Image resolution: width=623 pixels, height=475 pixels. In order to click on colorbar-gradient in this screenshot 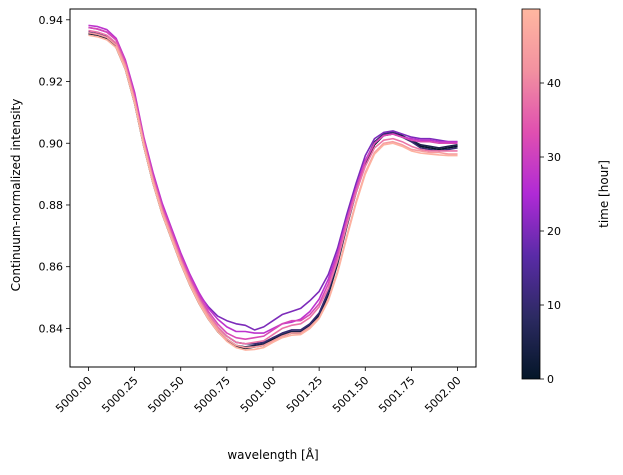, I will do `click(531, 194)`.